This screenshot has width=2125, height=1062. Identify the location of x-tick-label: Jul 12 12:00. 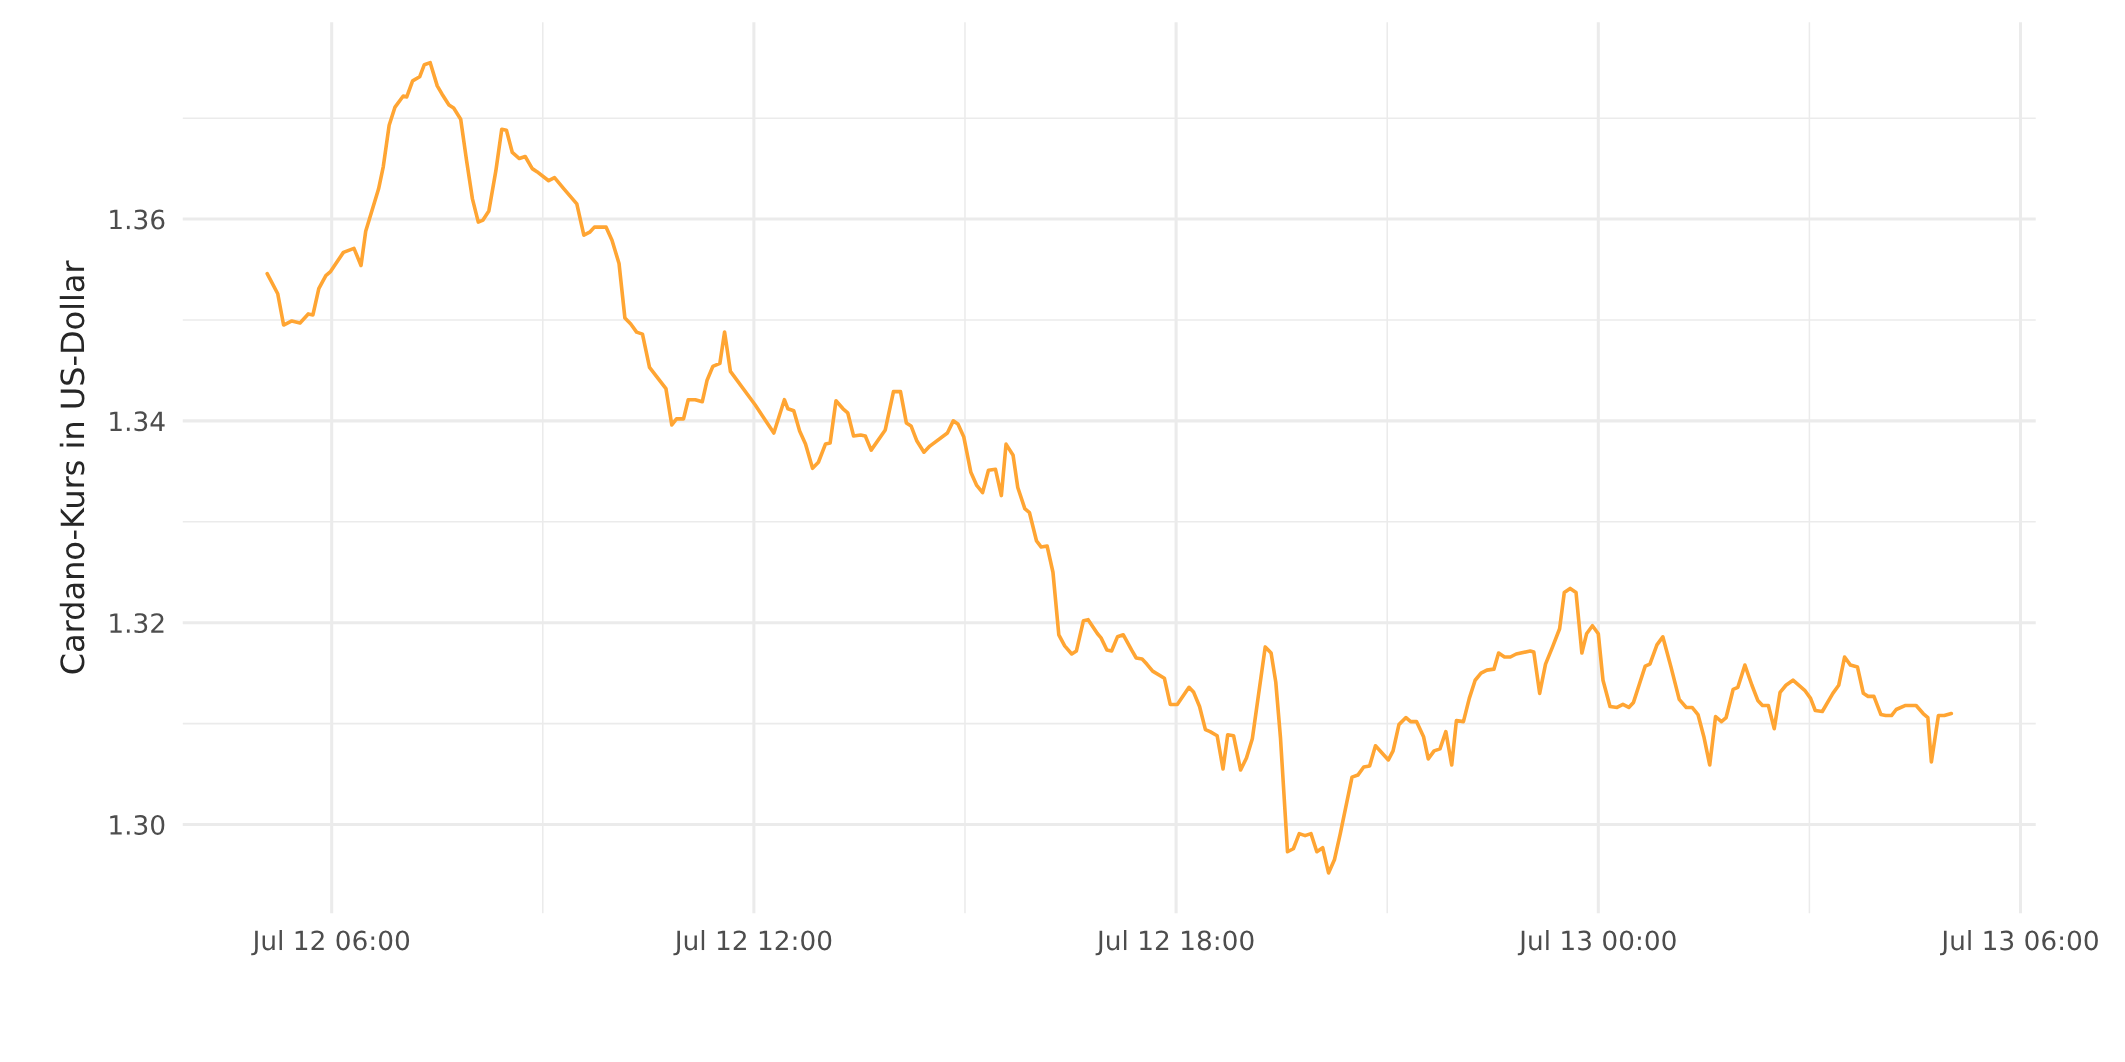
(752, 942).